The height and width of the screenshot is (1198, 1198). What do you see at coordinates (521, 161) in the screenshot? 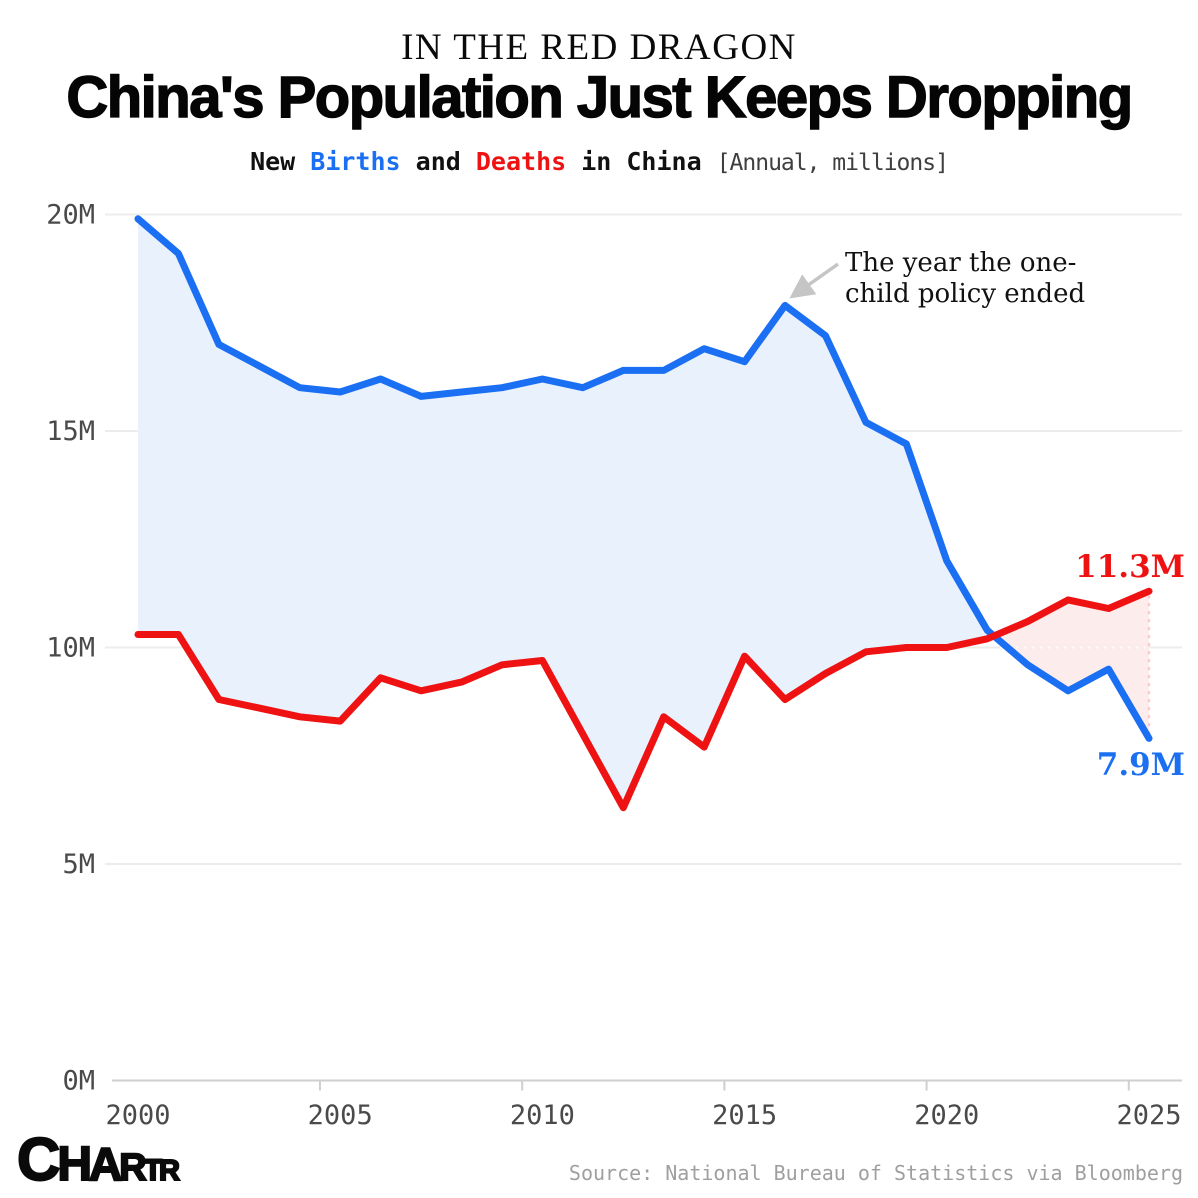
I see `subtitle-deaths-word: Deaths` at bounding box center [521, 161].